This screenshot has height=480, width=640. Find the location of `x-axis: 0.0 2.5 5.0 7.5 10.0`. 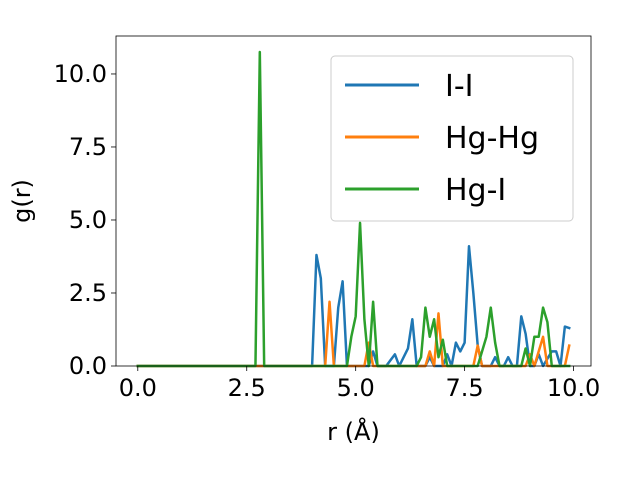

x-axis: 0.0 2.5 5.0 7.5 10.0 is located at coordinates (359, 384).